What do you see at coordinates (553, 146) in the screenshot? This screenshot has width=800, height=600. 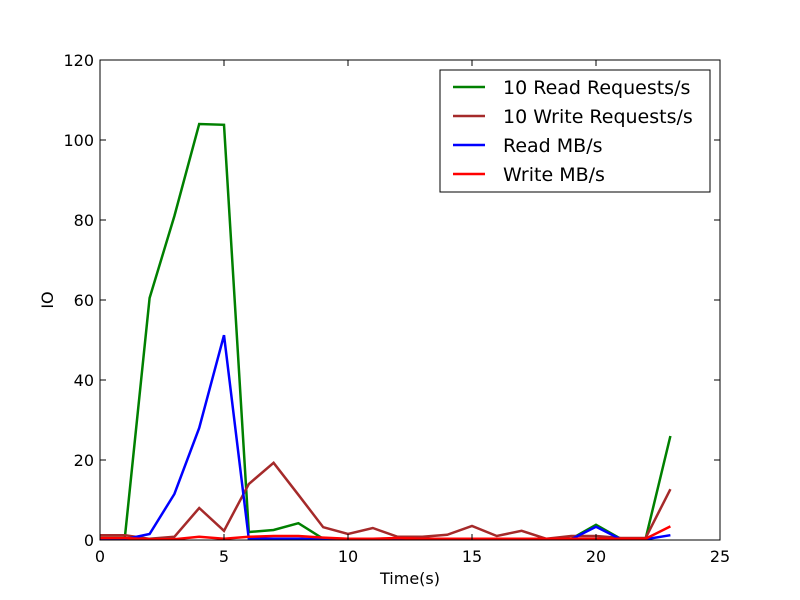 I see `legend-label-3: Read MB/s` at bounding box center [553, 146].